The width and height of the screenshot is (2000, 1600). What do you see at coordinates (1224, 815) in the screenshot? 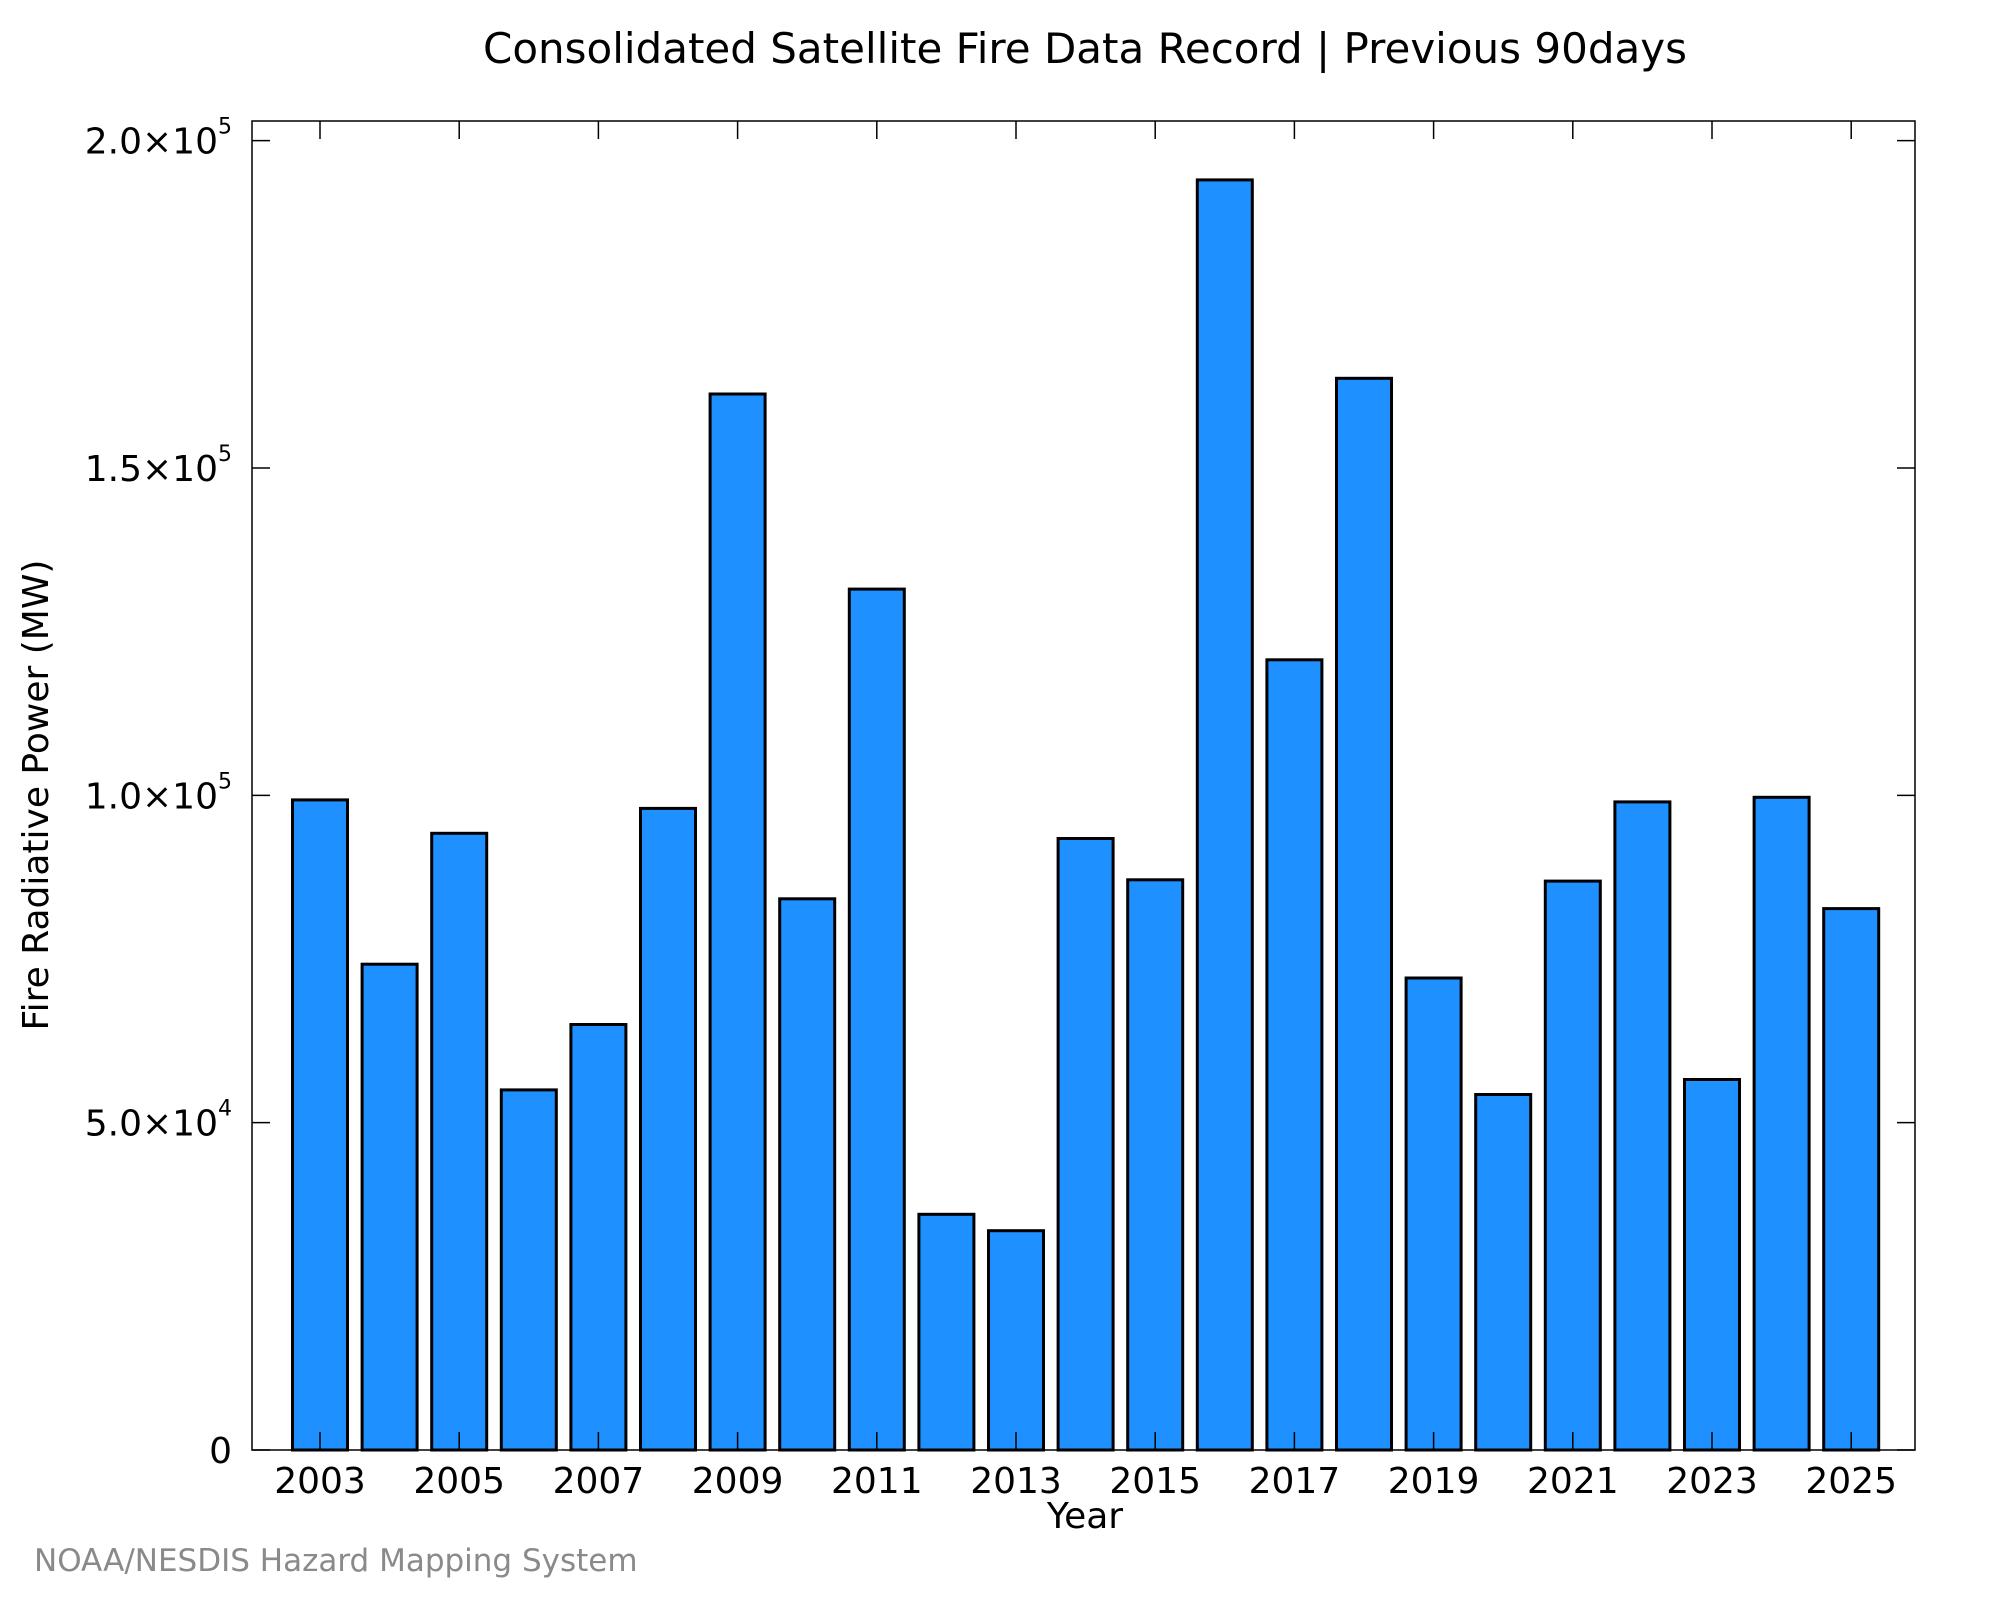
I see `bar-2016` at bounding box center [1224, 815].